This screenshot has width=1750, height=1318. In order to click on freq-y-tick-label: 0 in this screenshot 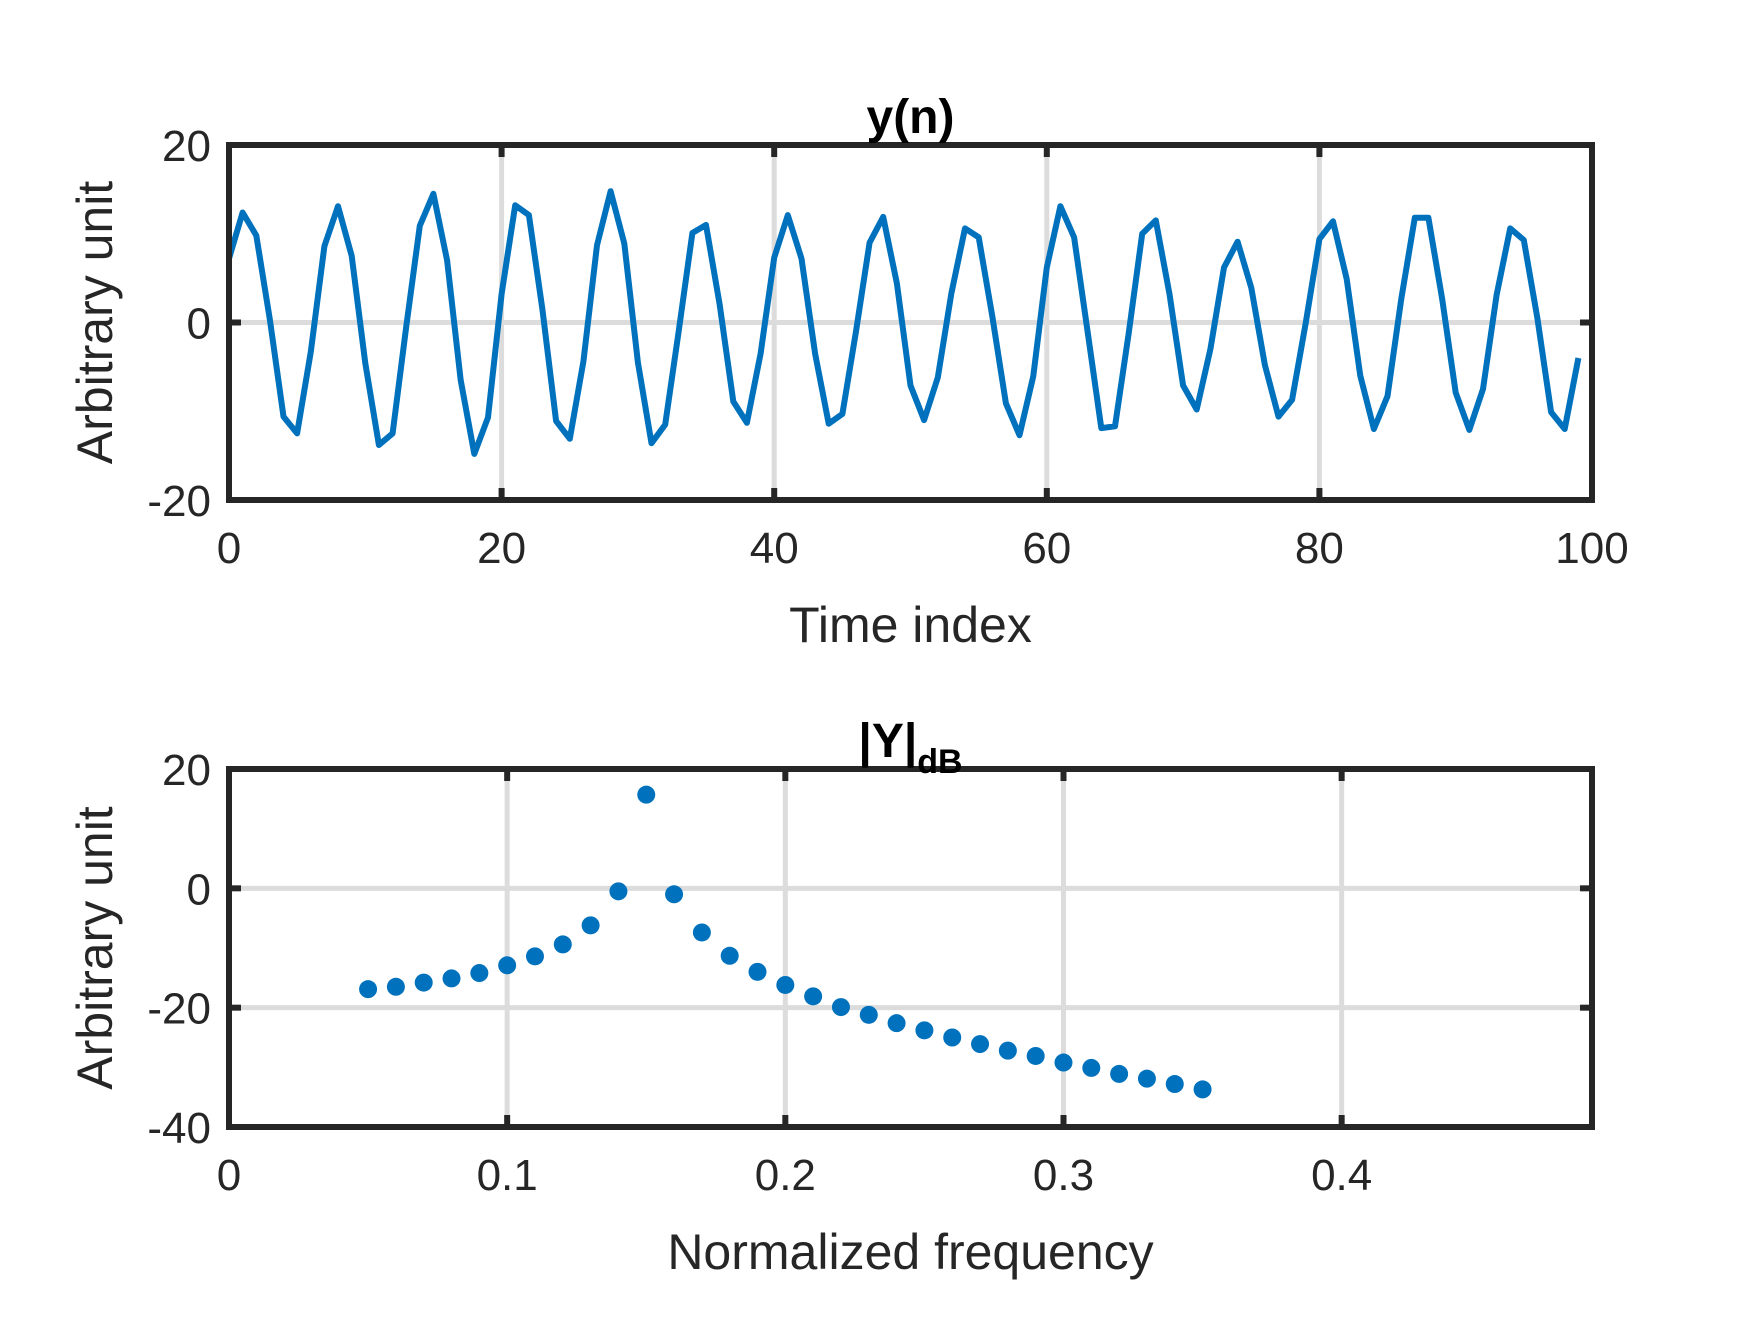, I will do `click(199, 889)`.